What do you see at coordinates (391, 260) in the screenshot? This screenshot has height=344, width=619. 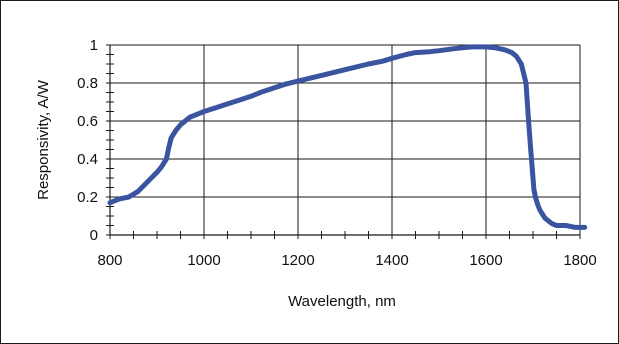 I see `x-tick-label: 1400` at bounding box center [391, 260].